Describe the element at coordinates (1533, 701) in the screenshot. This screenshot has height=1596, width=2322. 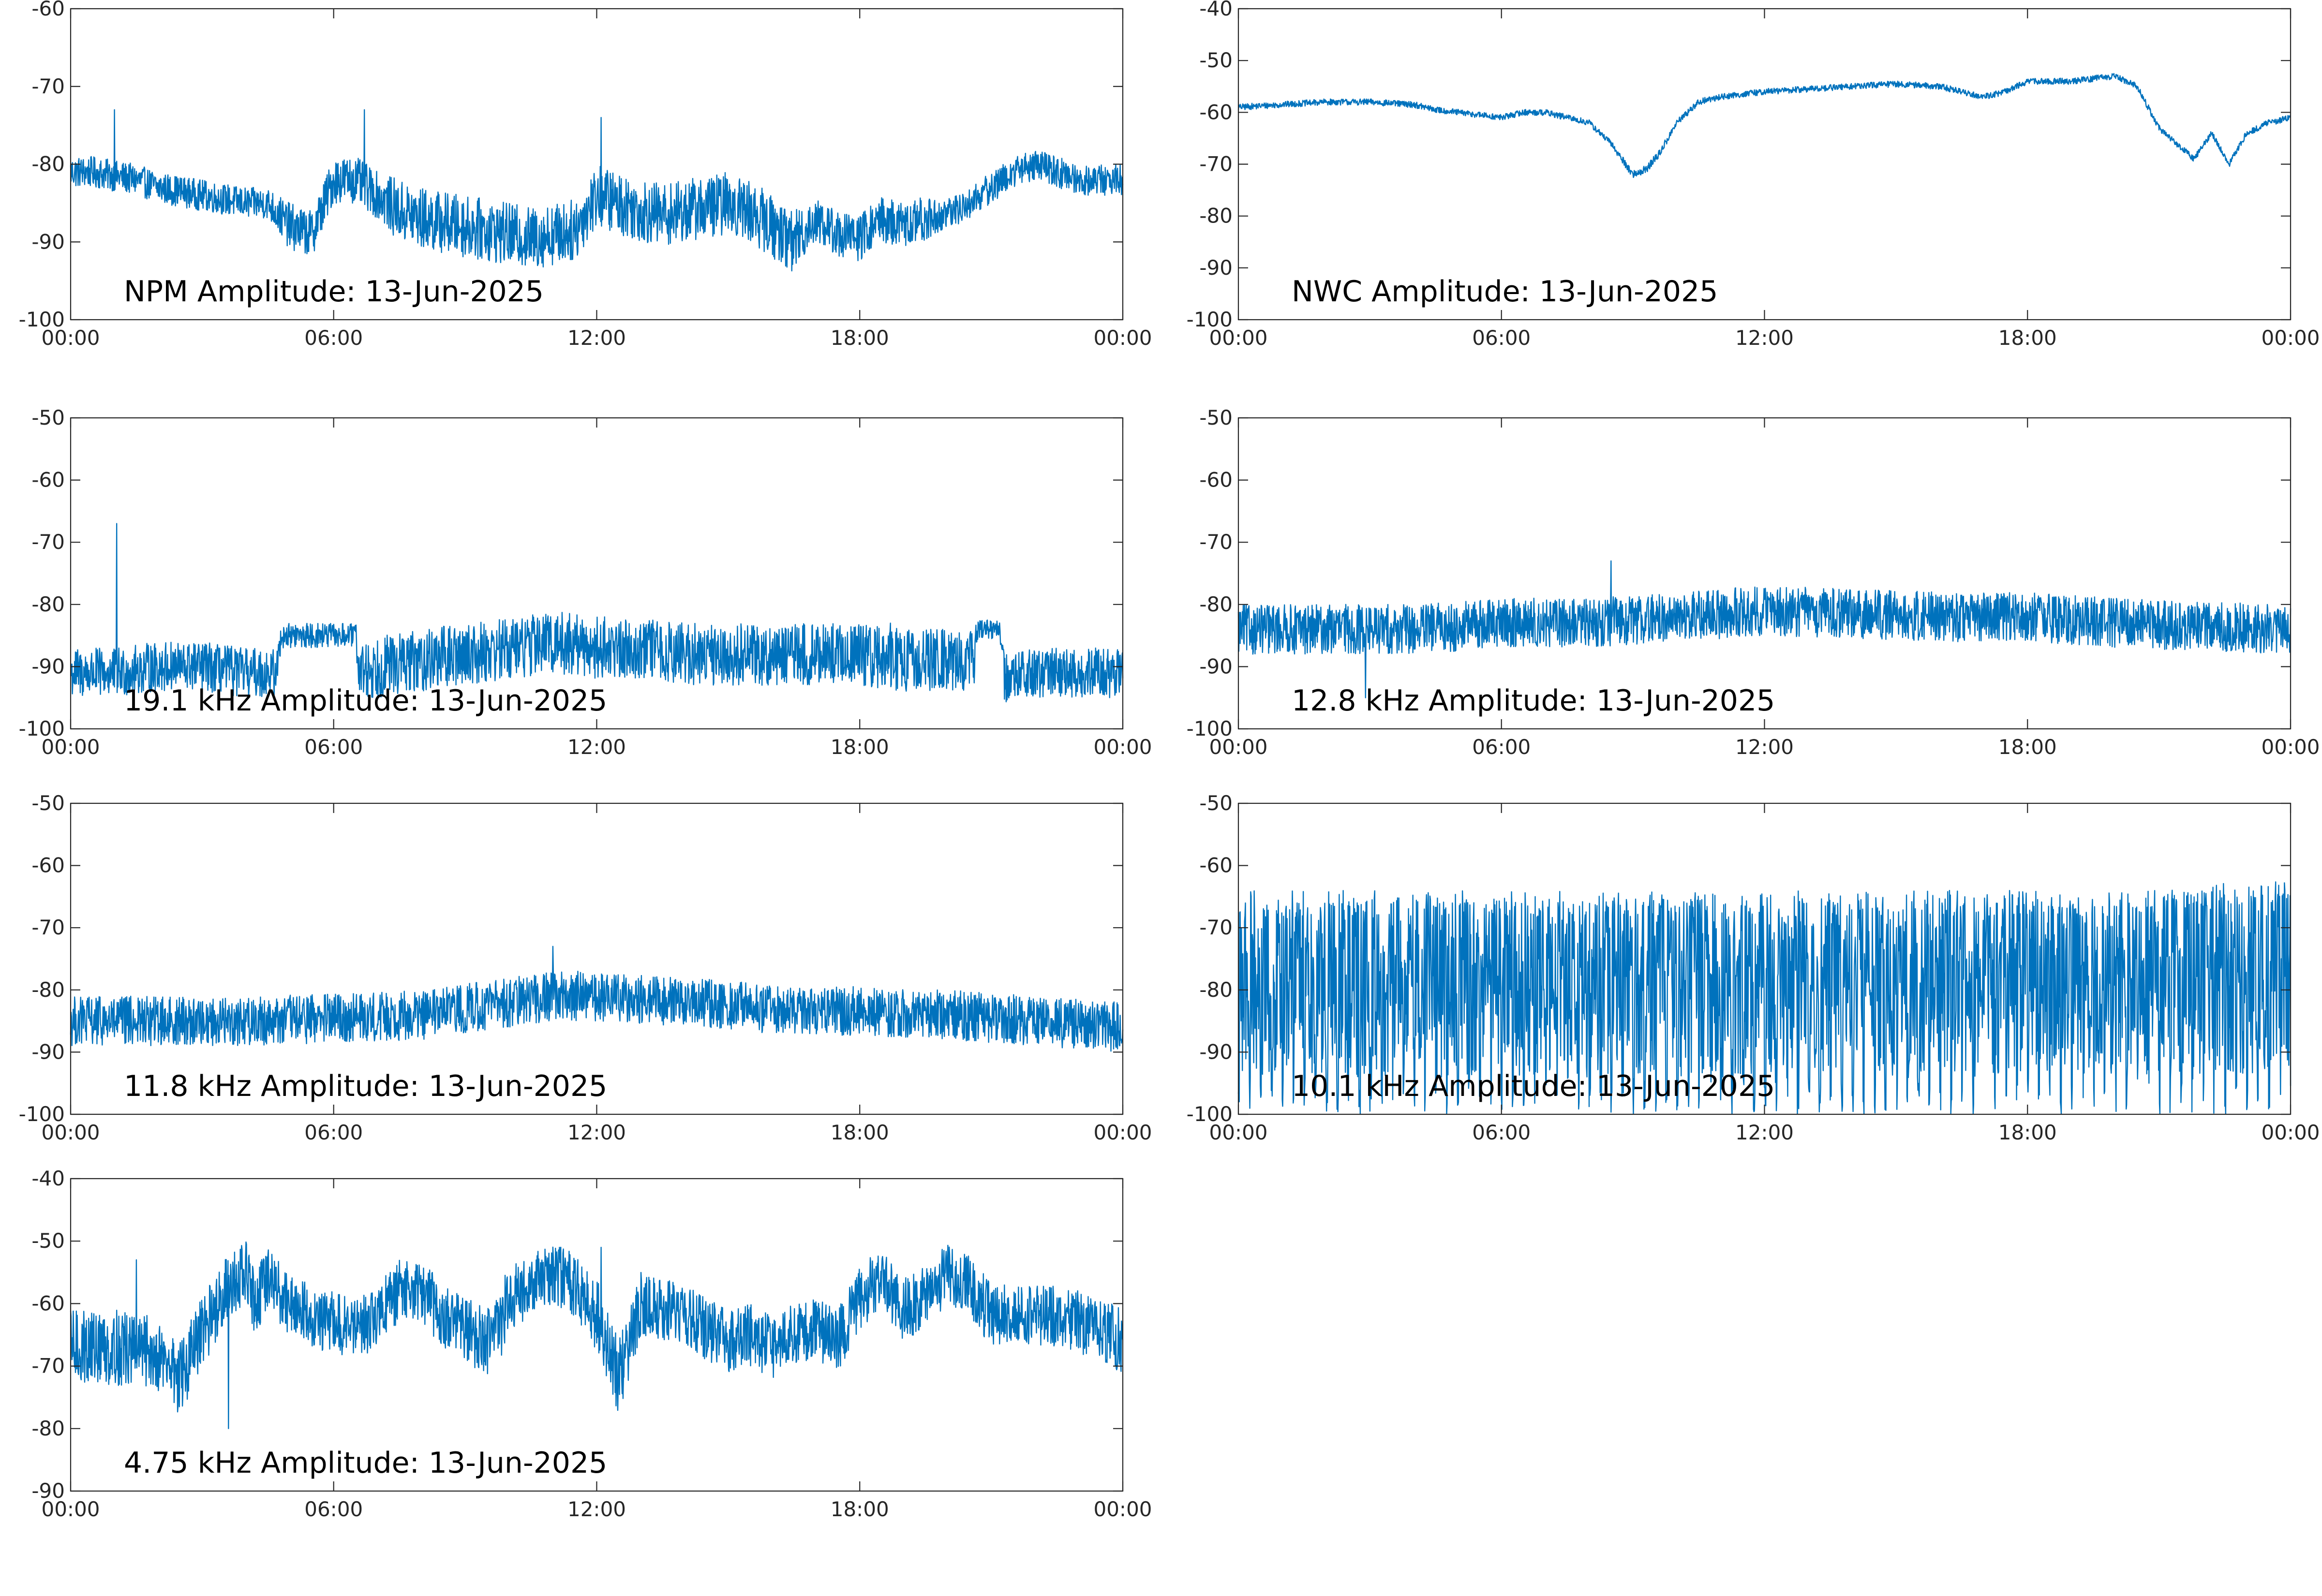
I see `chart-title: 12.8 kHz Amplitude: 13-Jun-2025` at that location.